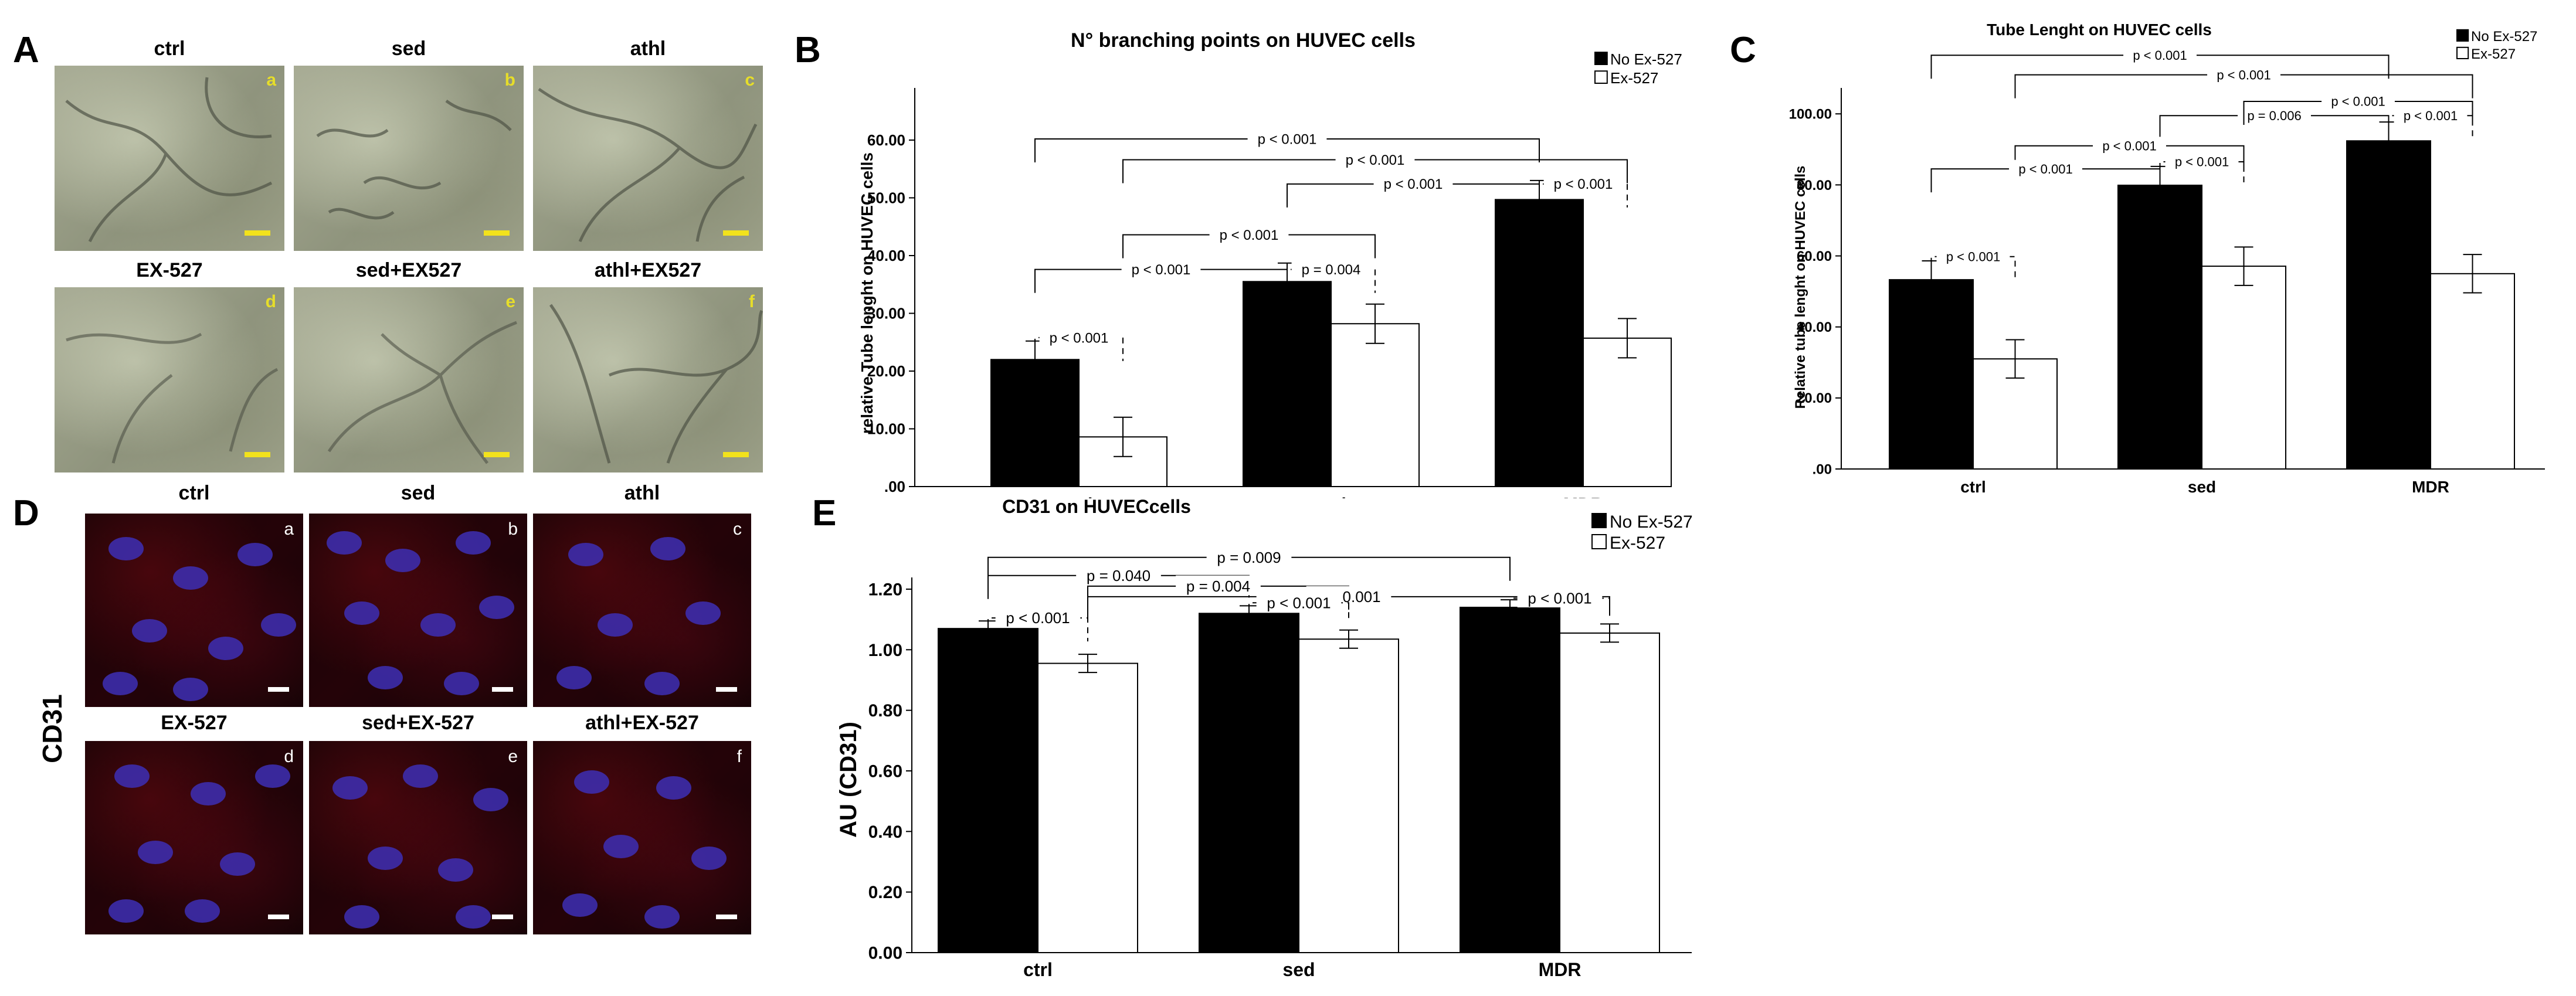  I want to click on y-tick-label: 0.40, so click(885, 832).